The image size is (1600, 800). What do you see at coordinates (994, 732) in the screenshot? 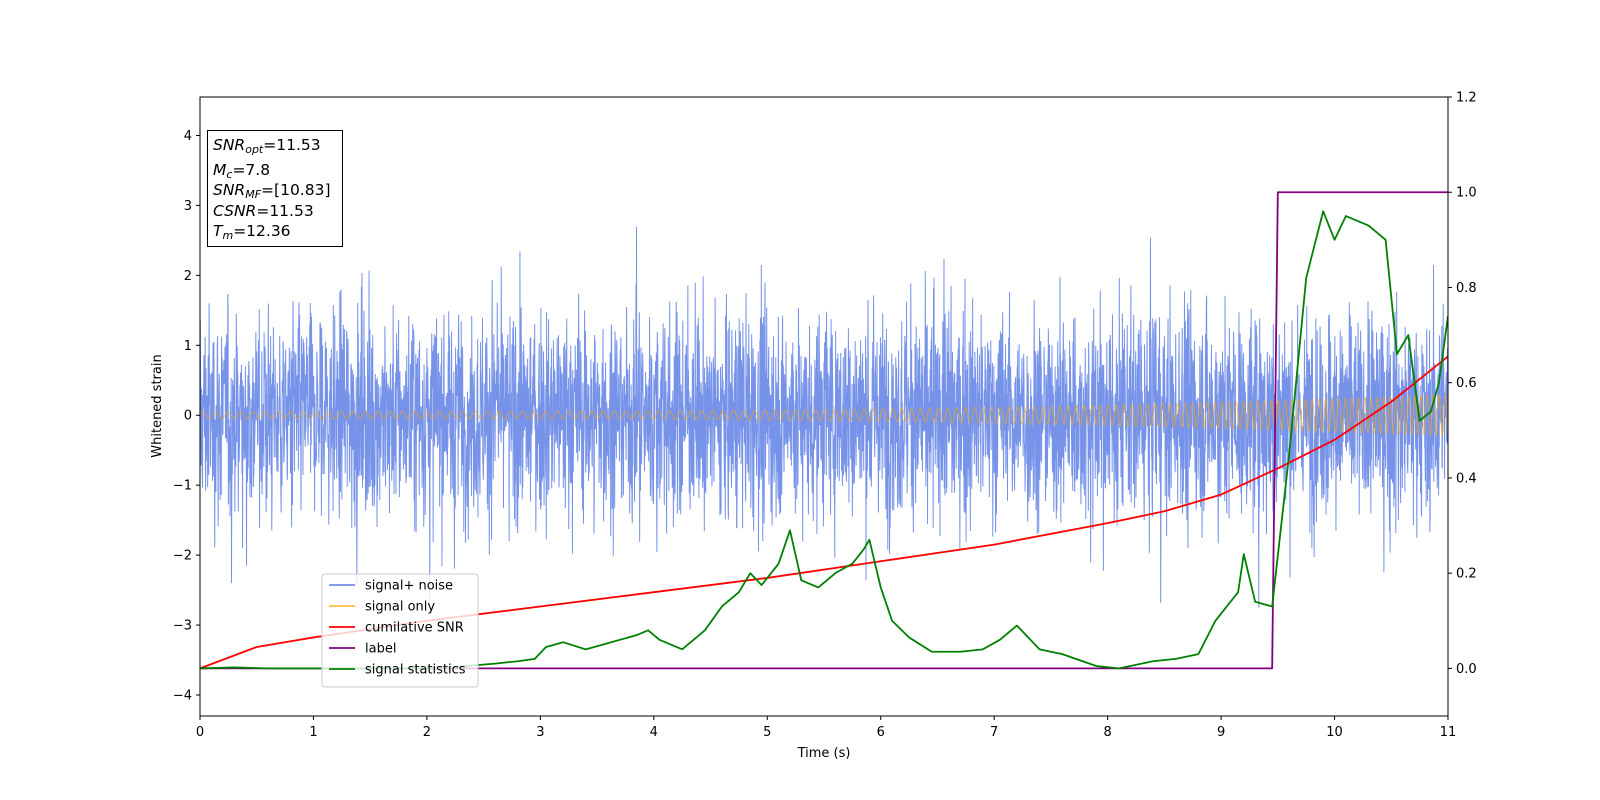
I see `x-tick-label: 7` at bounding box center [994, 732].